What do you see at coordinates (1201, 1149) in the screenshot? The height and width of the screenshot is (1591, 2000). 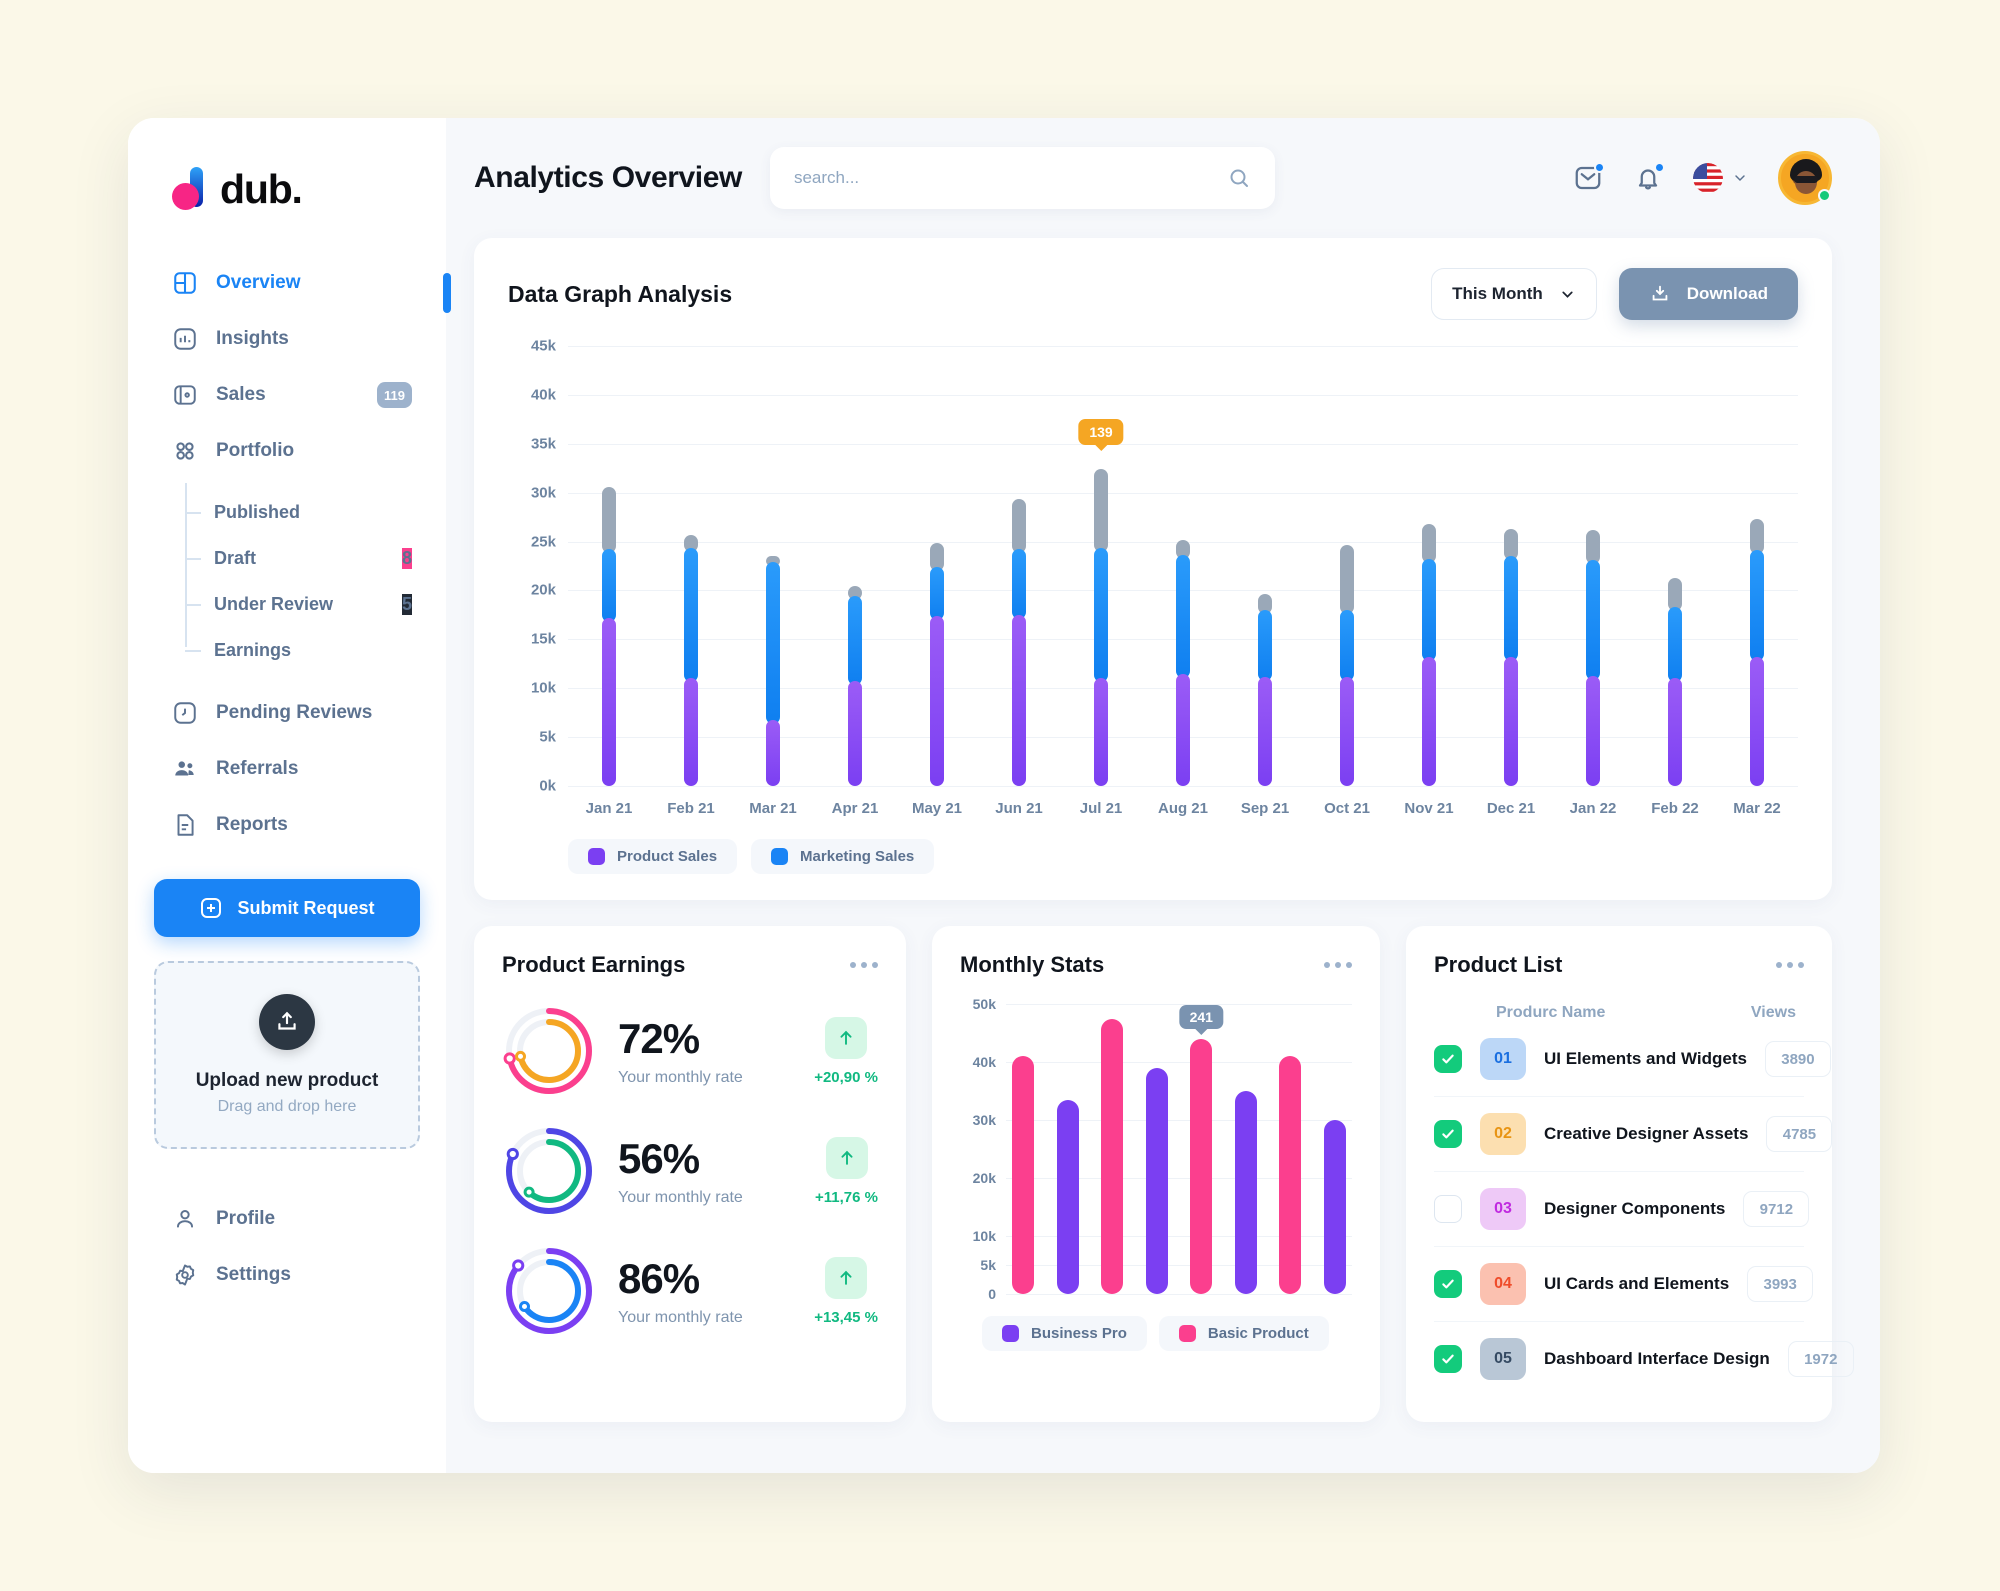 I see `bar: 241` at bounding box center [1201, 1149].